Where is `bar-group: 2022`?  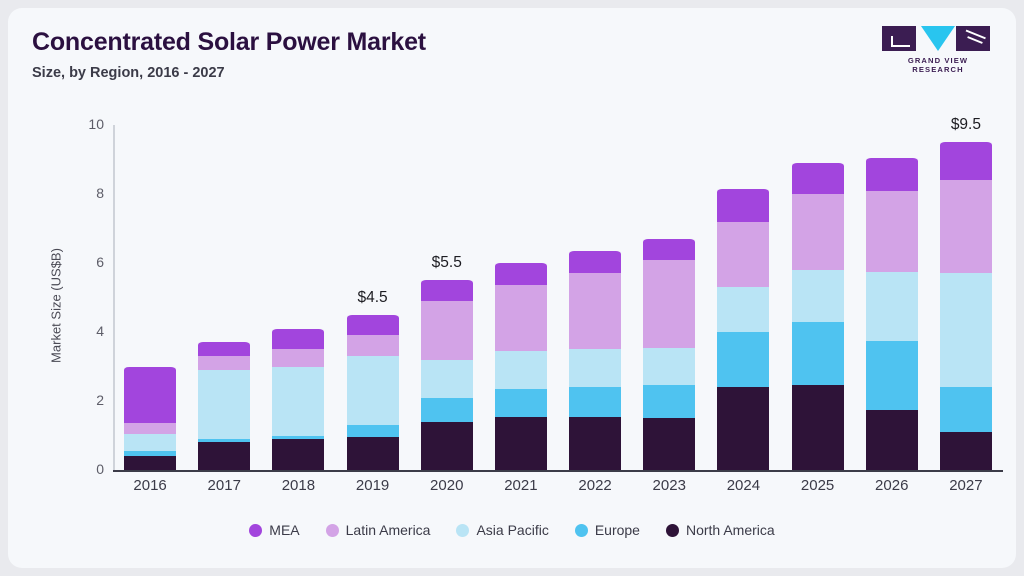 bar-group: 2022 is located at coordinates (595, 309).